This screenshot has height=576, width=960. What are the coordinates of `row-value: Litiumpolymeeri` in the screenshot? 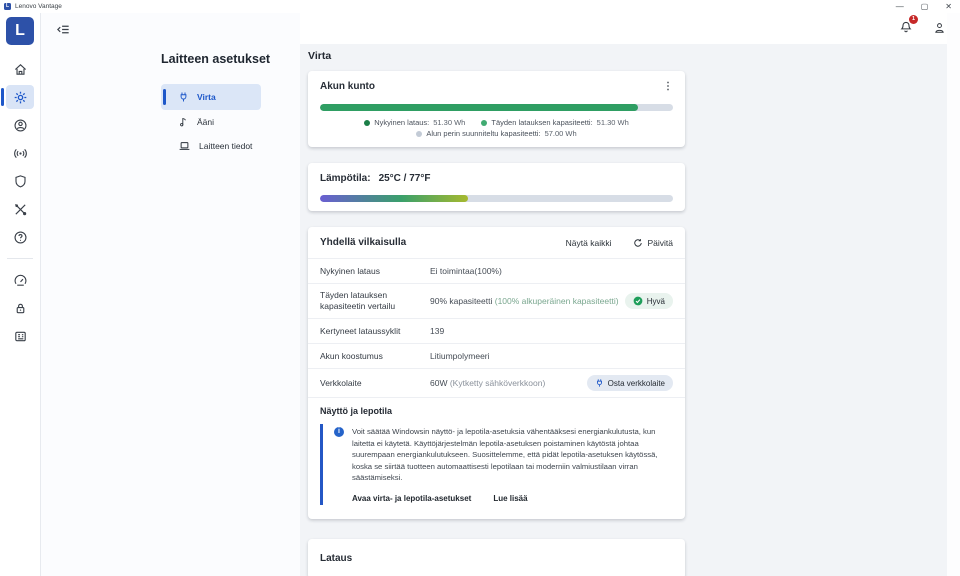 It's located at (460, 355).